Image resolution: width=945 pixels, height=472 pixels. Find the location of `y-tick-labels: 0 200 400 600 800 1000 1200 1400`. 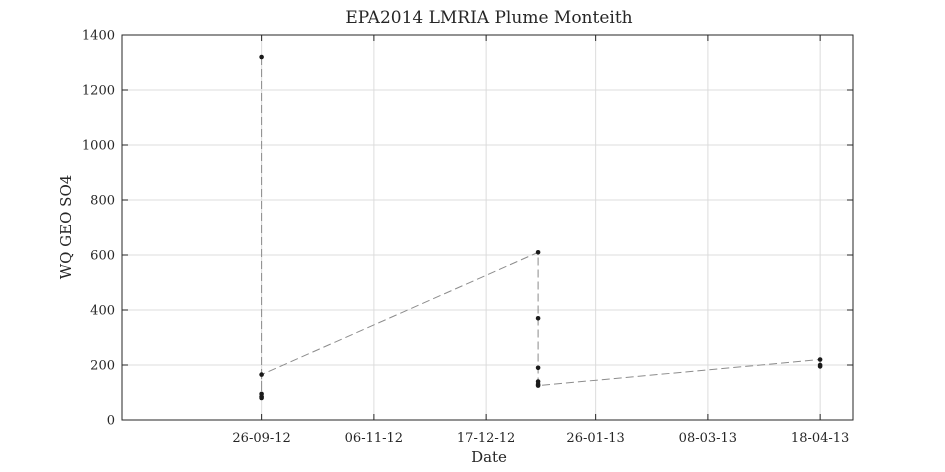

y-tick-labels: 0 200 400 600 800 1000 1200 1400 is located at coordinates (98, 229).